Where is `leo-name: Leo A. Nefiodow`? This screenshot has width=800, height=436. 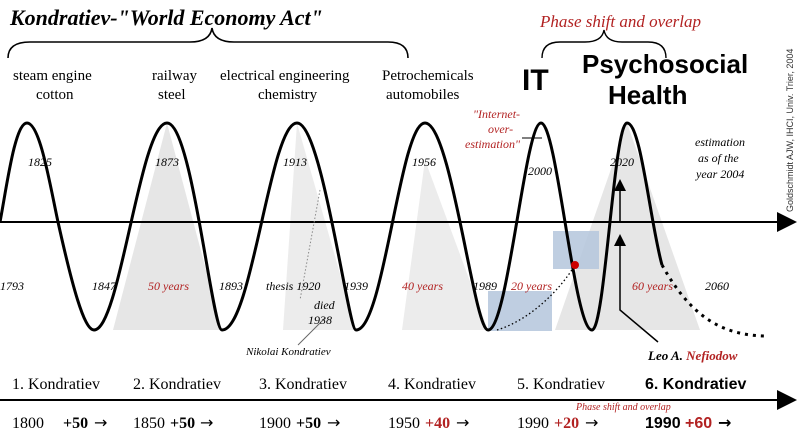 leo-name: Leo A. Nefiodow is located at coordinates (692, 355).